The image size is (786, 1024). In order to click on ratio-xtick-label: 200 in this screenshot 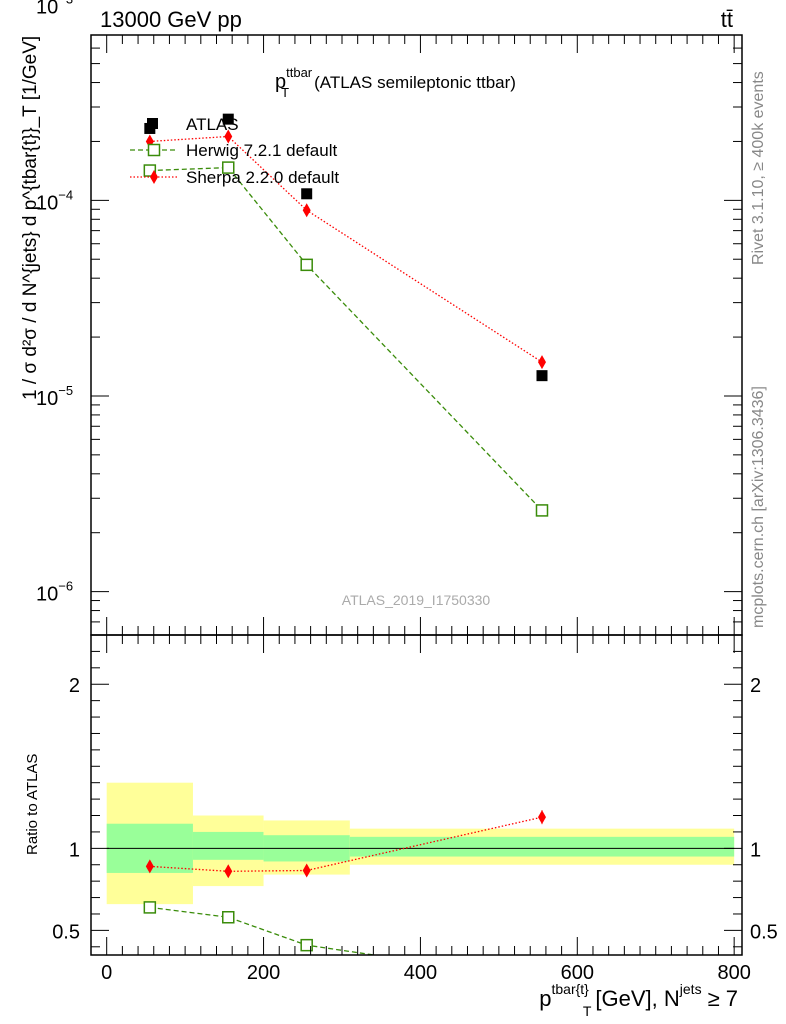, I will do `click(263, 973)`.